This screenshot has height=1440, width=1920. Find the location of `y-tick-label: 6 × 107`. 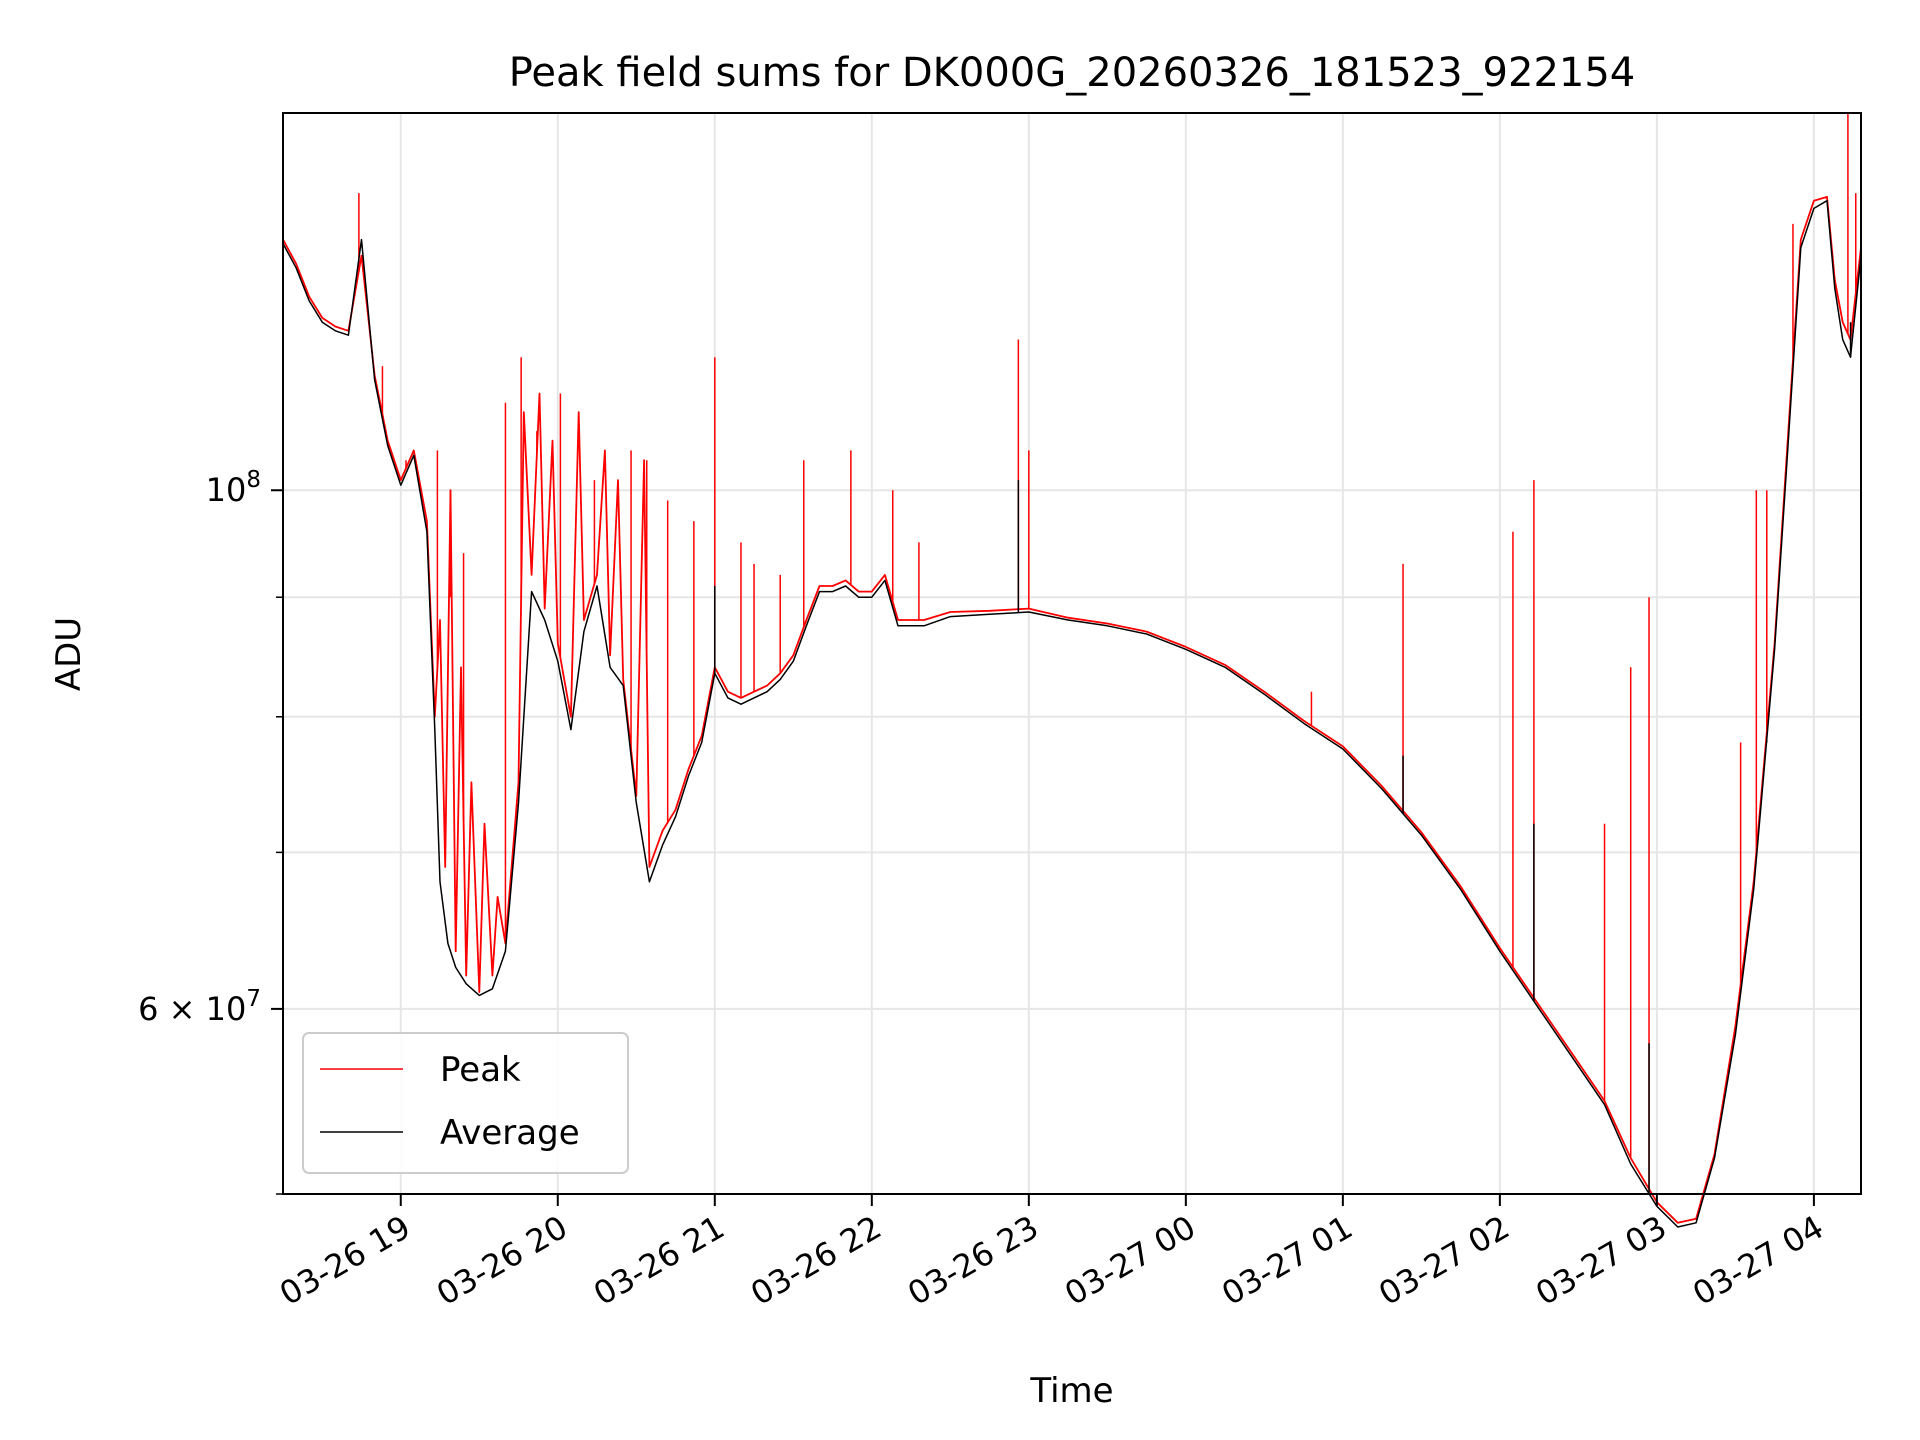

y-tick-label: 6 × 107 is located at coordinates (199, 1007).